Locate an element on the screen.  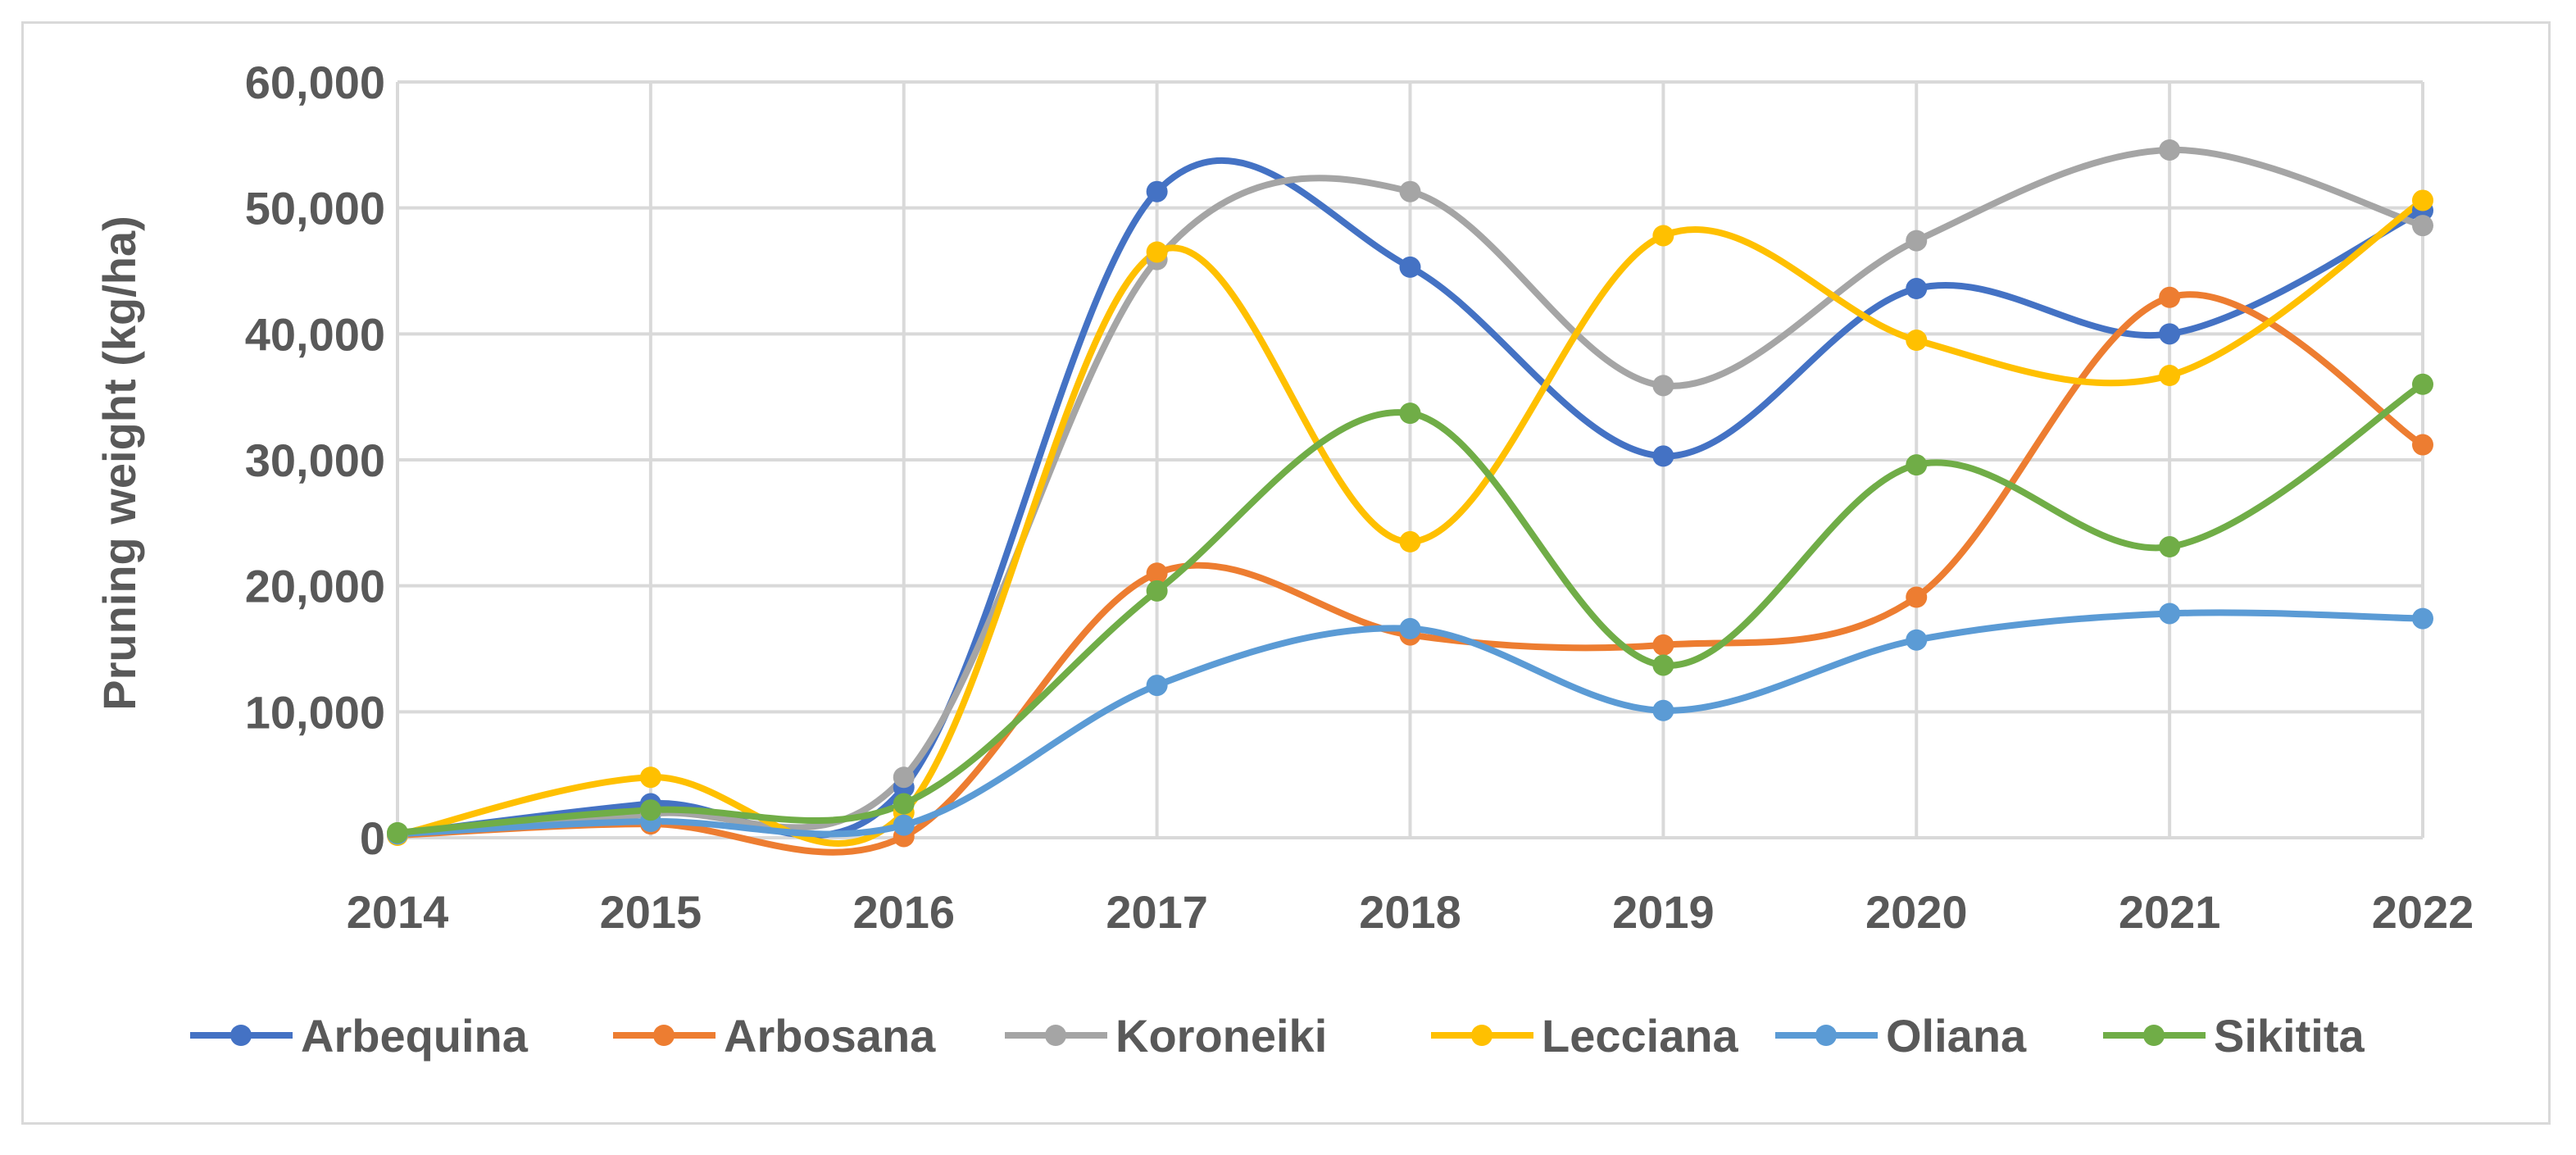
legend-item-oliana: Oliana is located at coordinates (1901, 1036).